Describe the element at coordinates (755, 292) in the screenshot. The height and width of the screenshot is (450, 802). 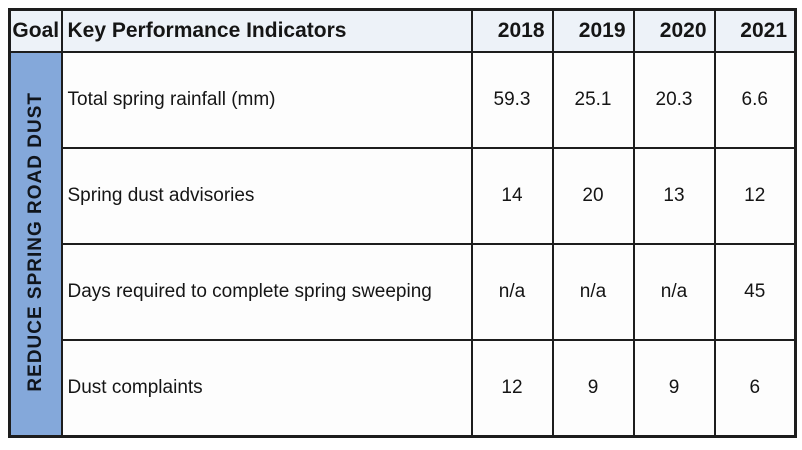
I see `value-sweeping-2021: 45` at that location.